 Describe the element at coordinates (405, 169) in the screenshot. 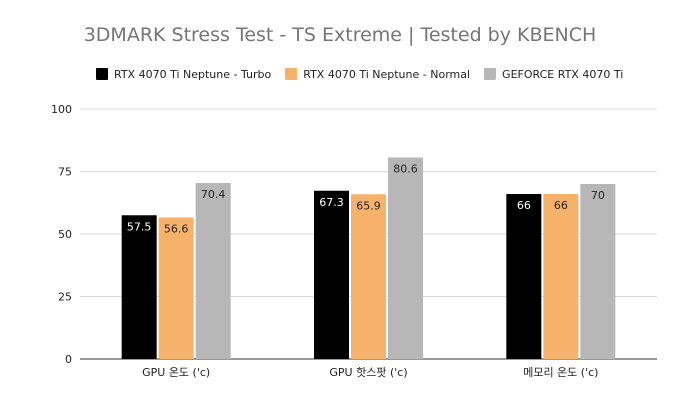

I see `data-label: 80.6` at that location.